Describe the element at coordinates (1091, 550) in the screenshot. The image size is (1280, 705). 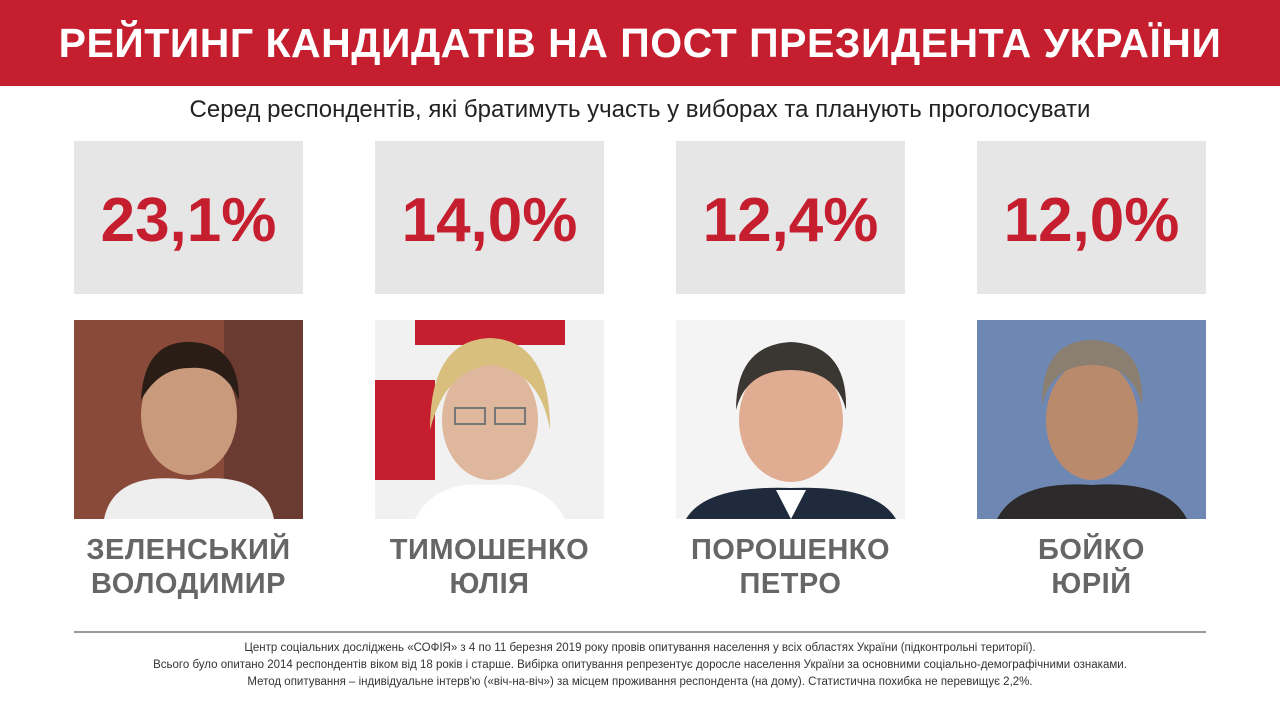
I see `surname: БОЙКО` at that location.